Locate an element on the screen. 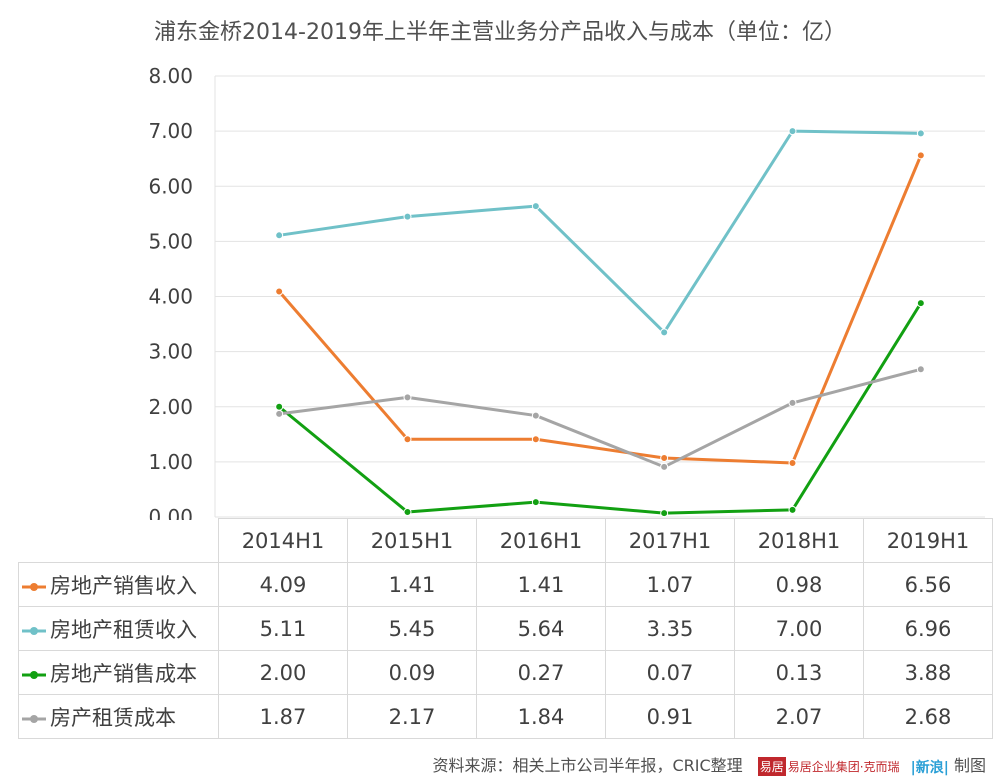  table-header-row: 2014H1 2015H1 2016H1 2017H1 2018H1 2019H1 is located at coordinates (505, 540).